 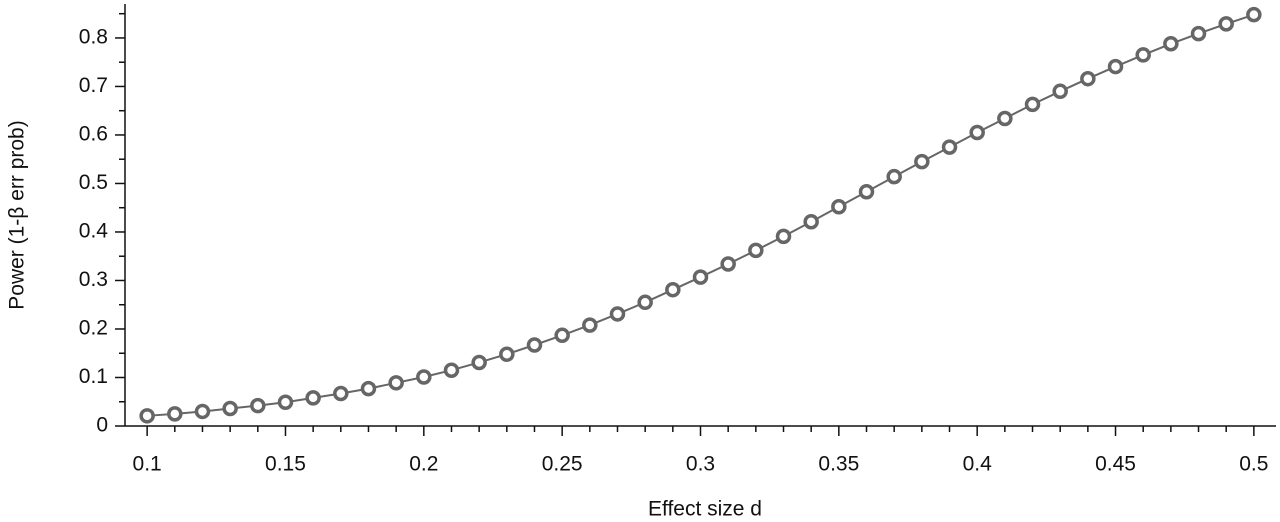 I want to click on y-tick-label: 0.7, so click(x=93, y=85).